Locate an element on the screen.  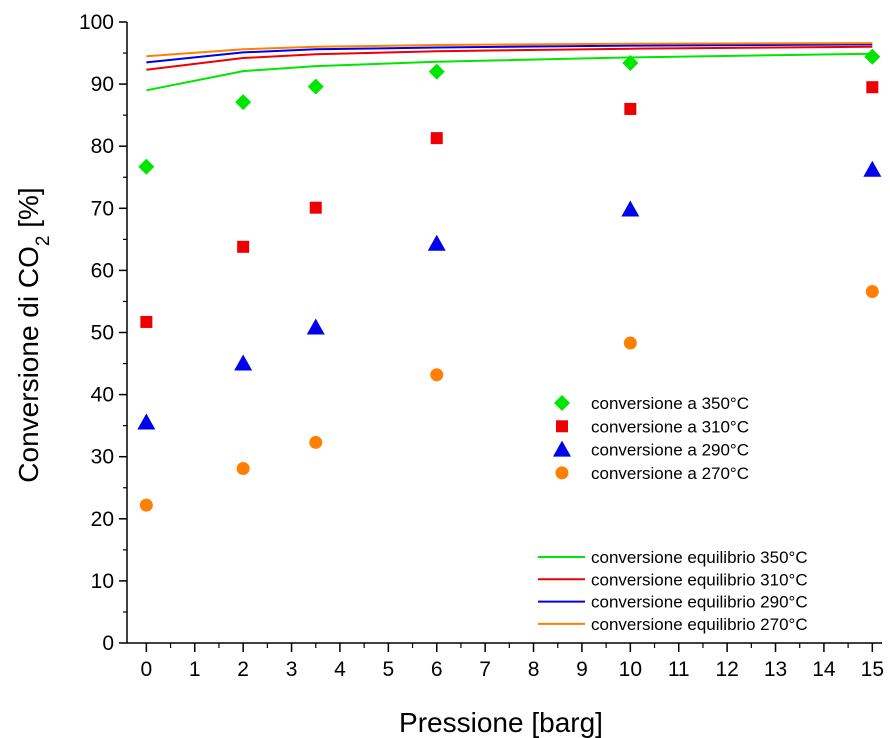
x-tick-label: 5 is located at coordinates (389, 669).